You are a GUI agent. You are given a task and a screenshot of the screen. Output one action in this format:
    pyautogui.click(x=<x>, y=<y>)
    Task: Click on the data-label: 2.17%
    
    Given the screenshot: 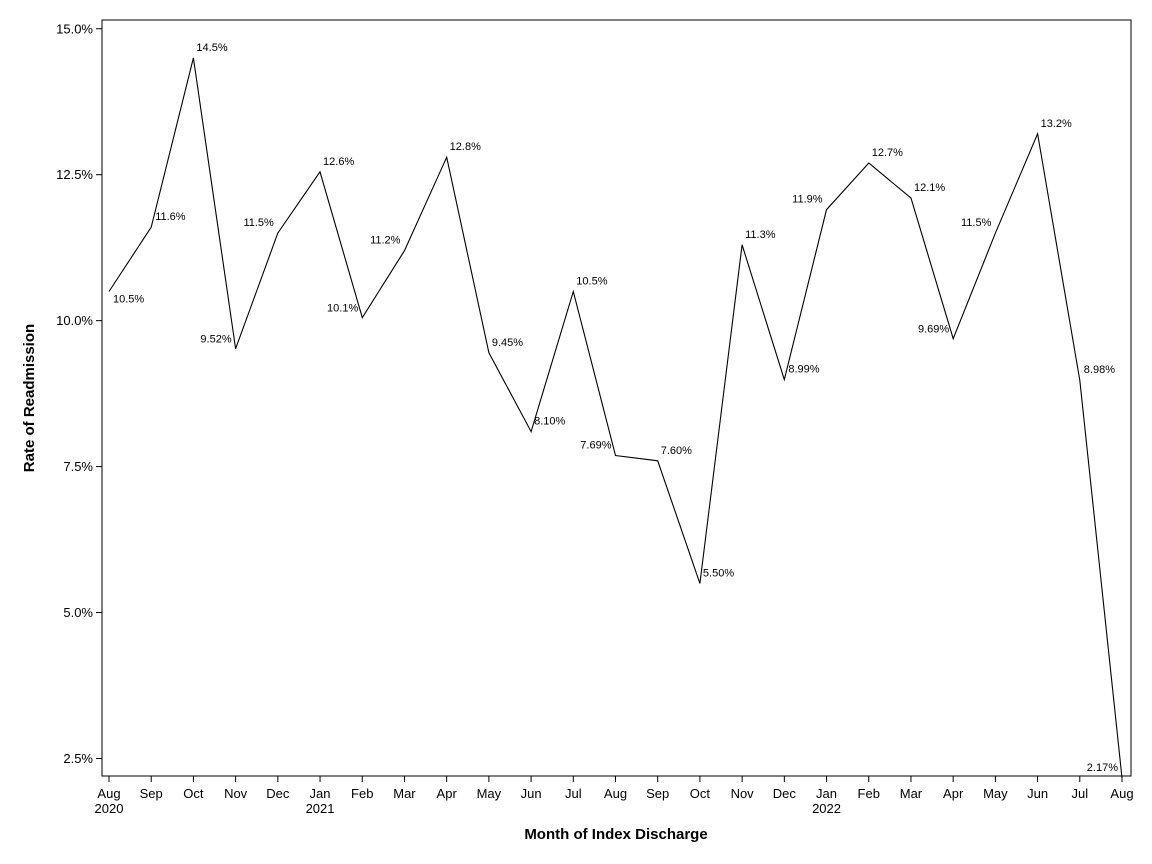 What is the action you would take?
    pyautogui.click(x=1102, y=768)
    